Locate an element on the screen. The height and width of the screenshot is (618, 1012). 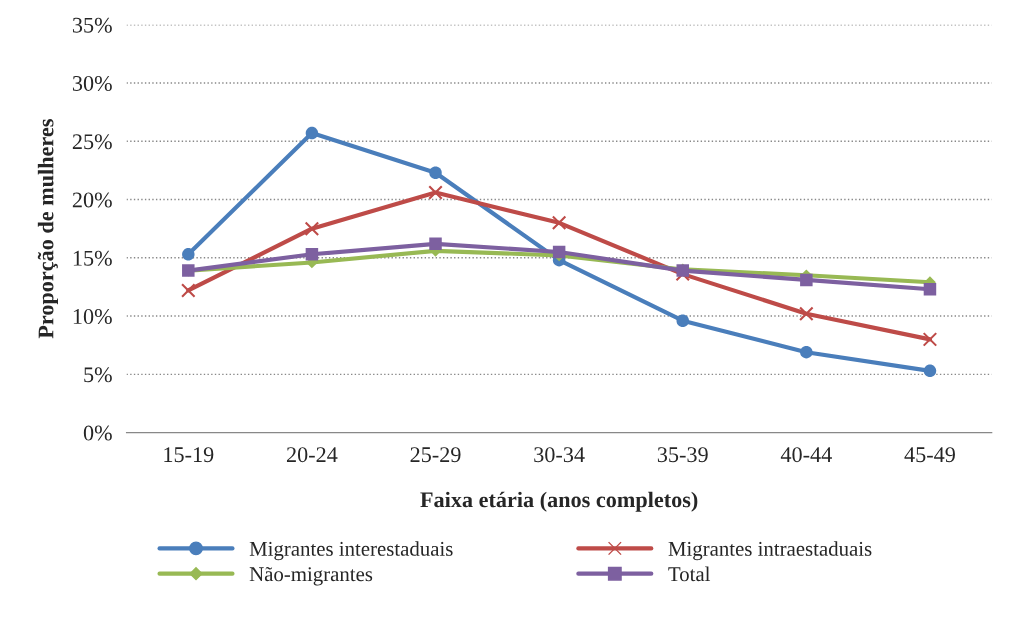
y-tick-label: 35% is located at coordinates (92, 25).